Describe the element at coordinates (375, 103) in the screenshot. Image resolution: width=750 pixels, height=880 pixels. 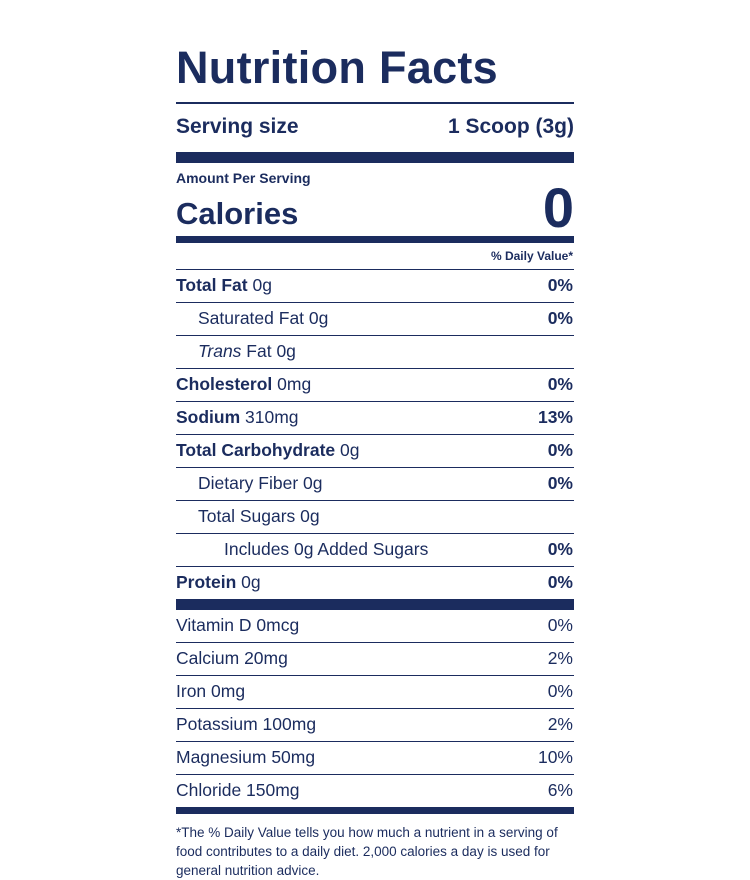
I see `divider-hairline` at that location.